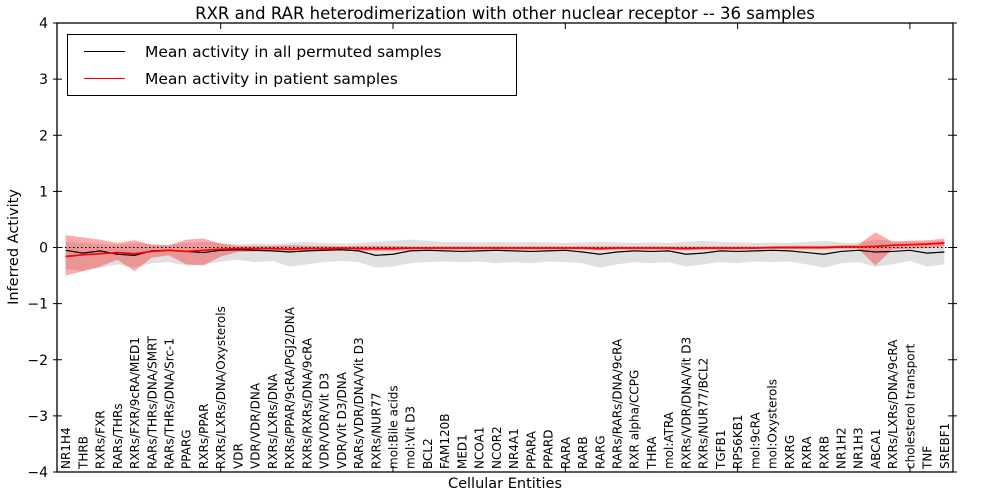  Describe the element at coordinates (152, 402) in the screenshot. I see `x-category-label: RARs/THRs/DNA/SMRT` at that location.